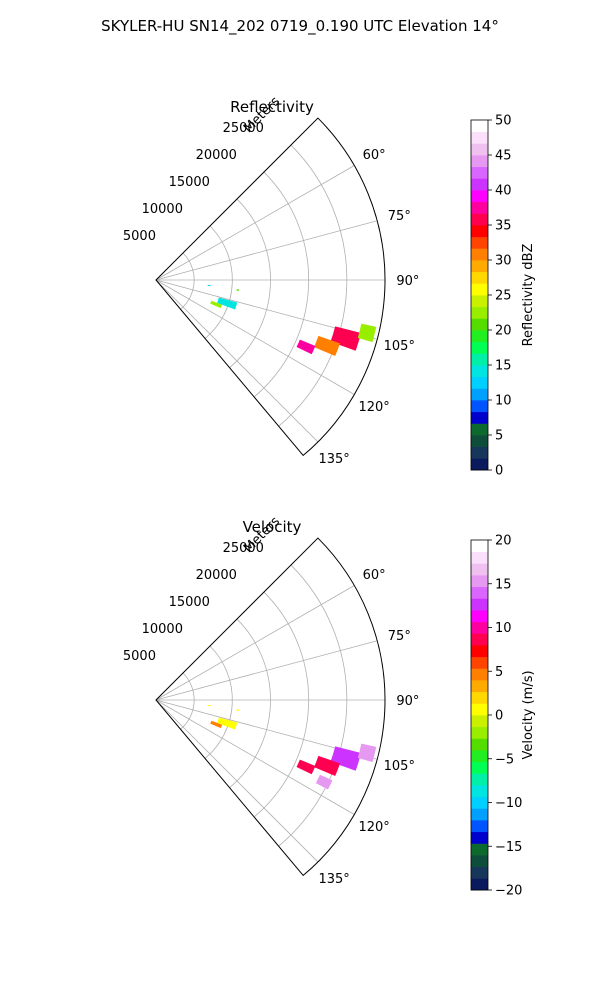 This screenshot has width=600, height=1000. Describe the element at coordinates (503, 226) in the screenshot. I see `colorbar-tick-label: 35` at that location.